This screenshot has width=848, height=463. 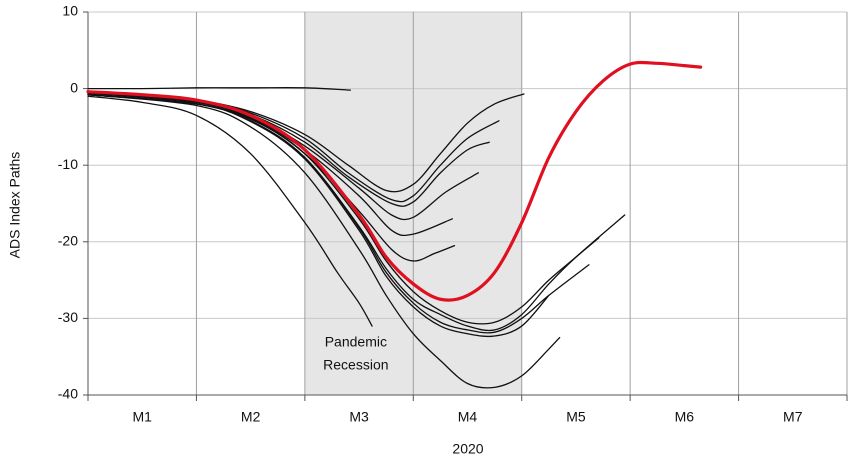 I want to click on x-tick-label: M4, so click(x=468, y=417).